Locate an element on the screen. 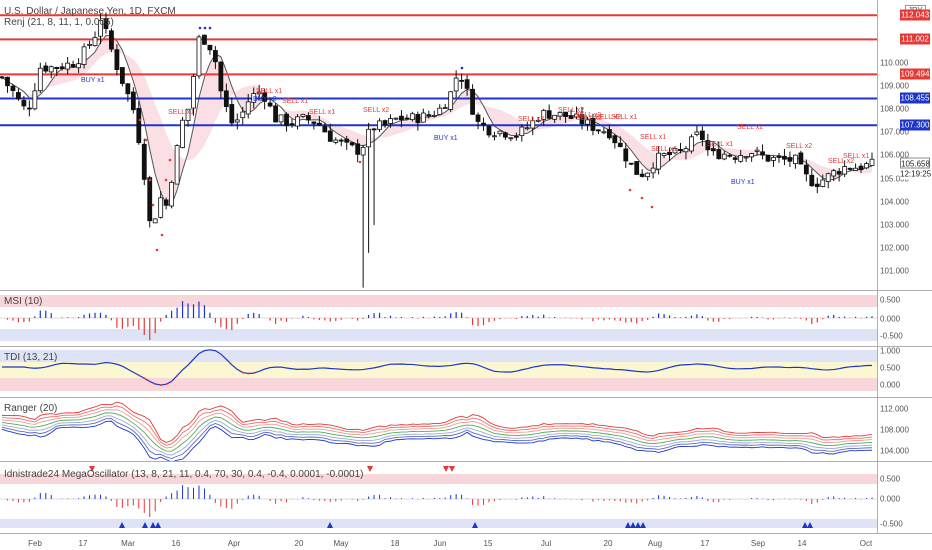 This screenshot has height=550, width=932. level-price-badge: 107.300 is located at coordinates (915, 125).